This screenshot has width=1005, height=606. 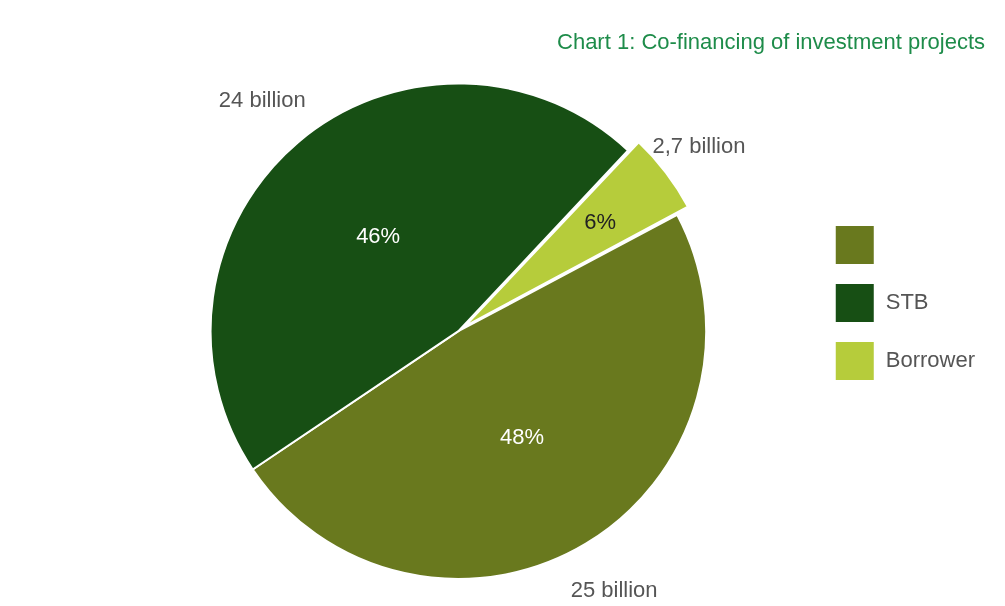 I want to click on data-label: 2,7 billion, so click(x=699, y=146).